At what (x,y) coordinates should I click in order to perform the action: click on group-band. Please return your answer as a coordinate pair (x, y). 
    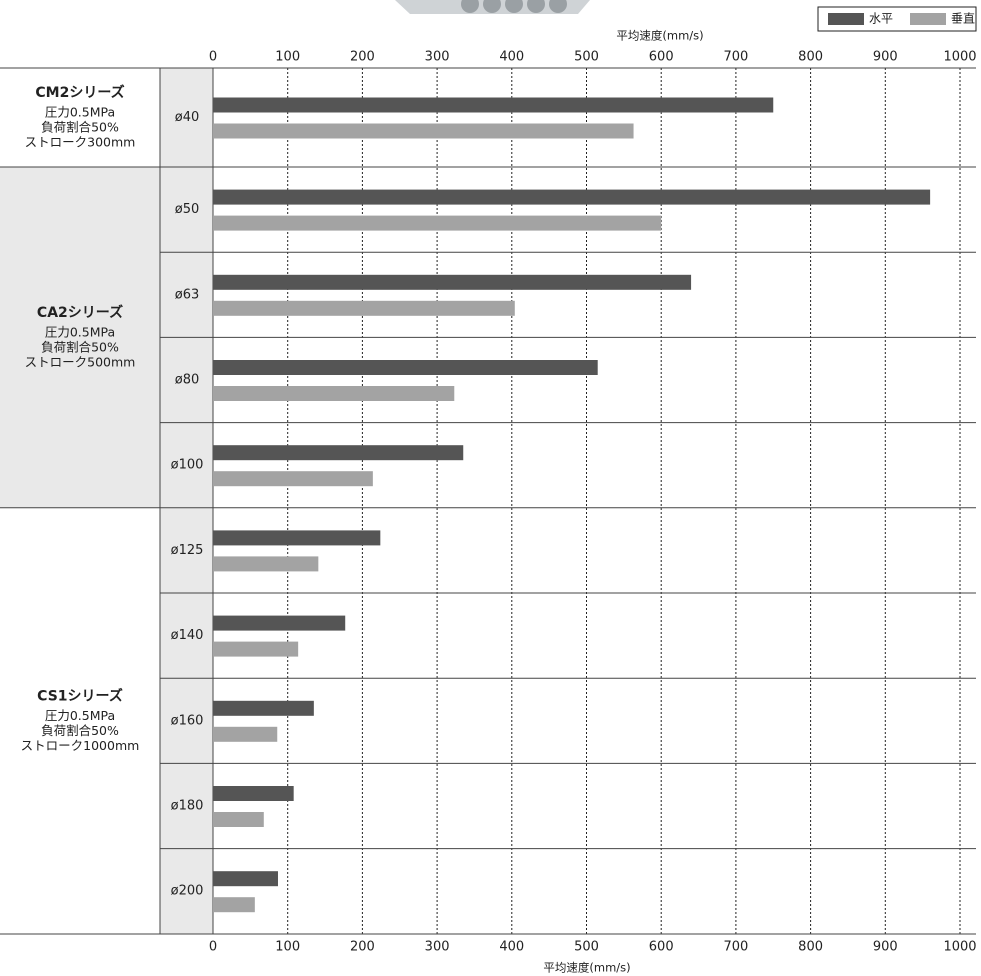
    Looking at the image, I should click on (80, 337).